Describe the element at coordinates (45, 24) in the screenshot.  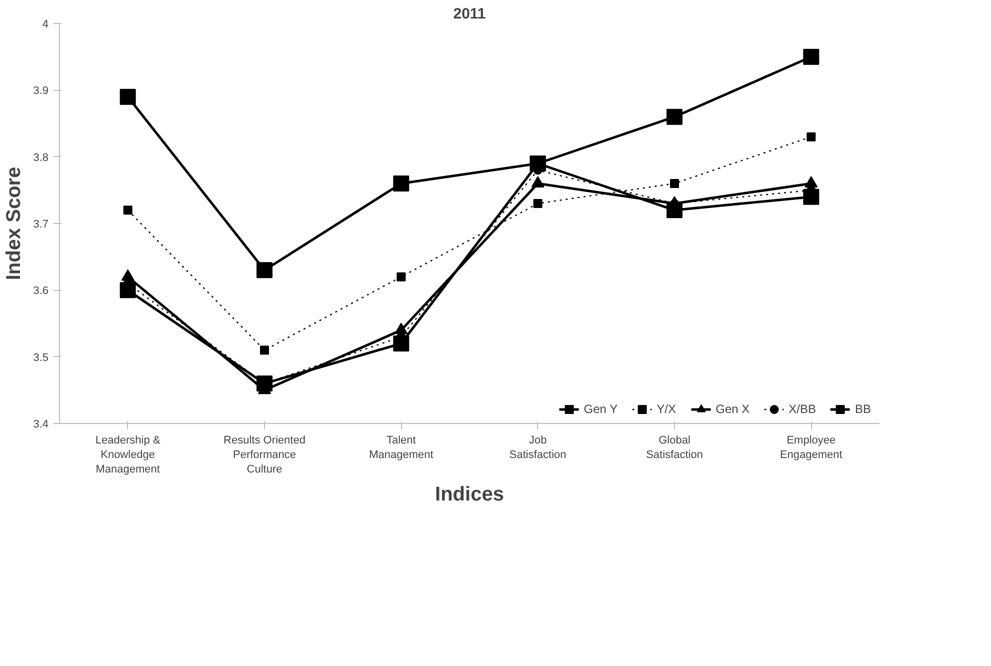
I see `y-tick-label: 4` at that location.